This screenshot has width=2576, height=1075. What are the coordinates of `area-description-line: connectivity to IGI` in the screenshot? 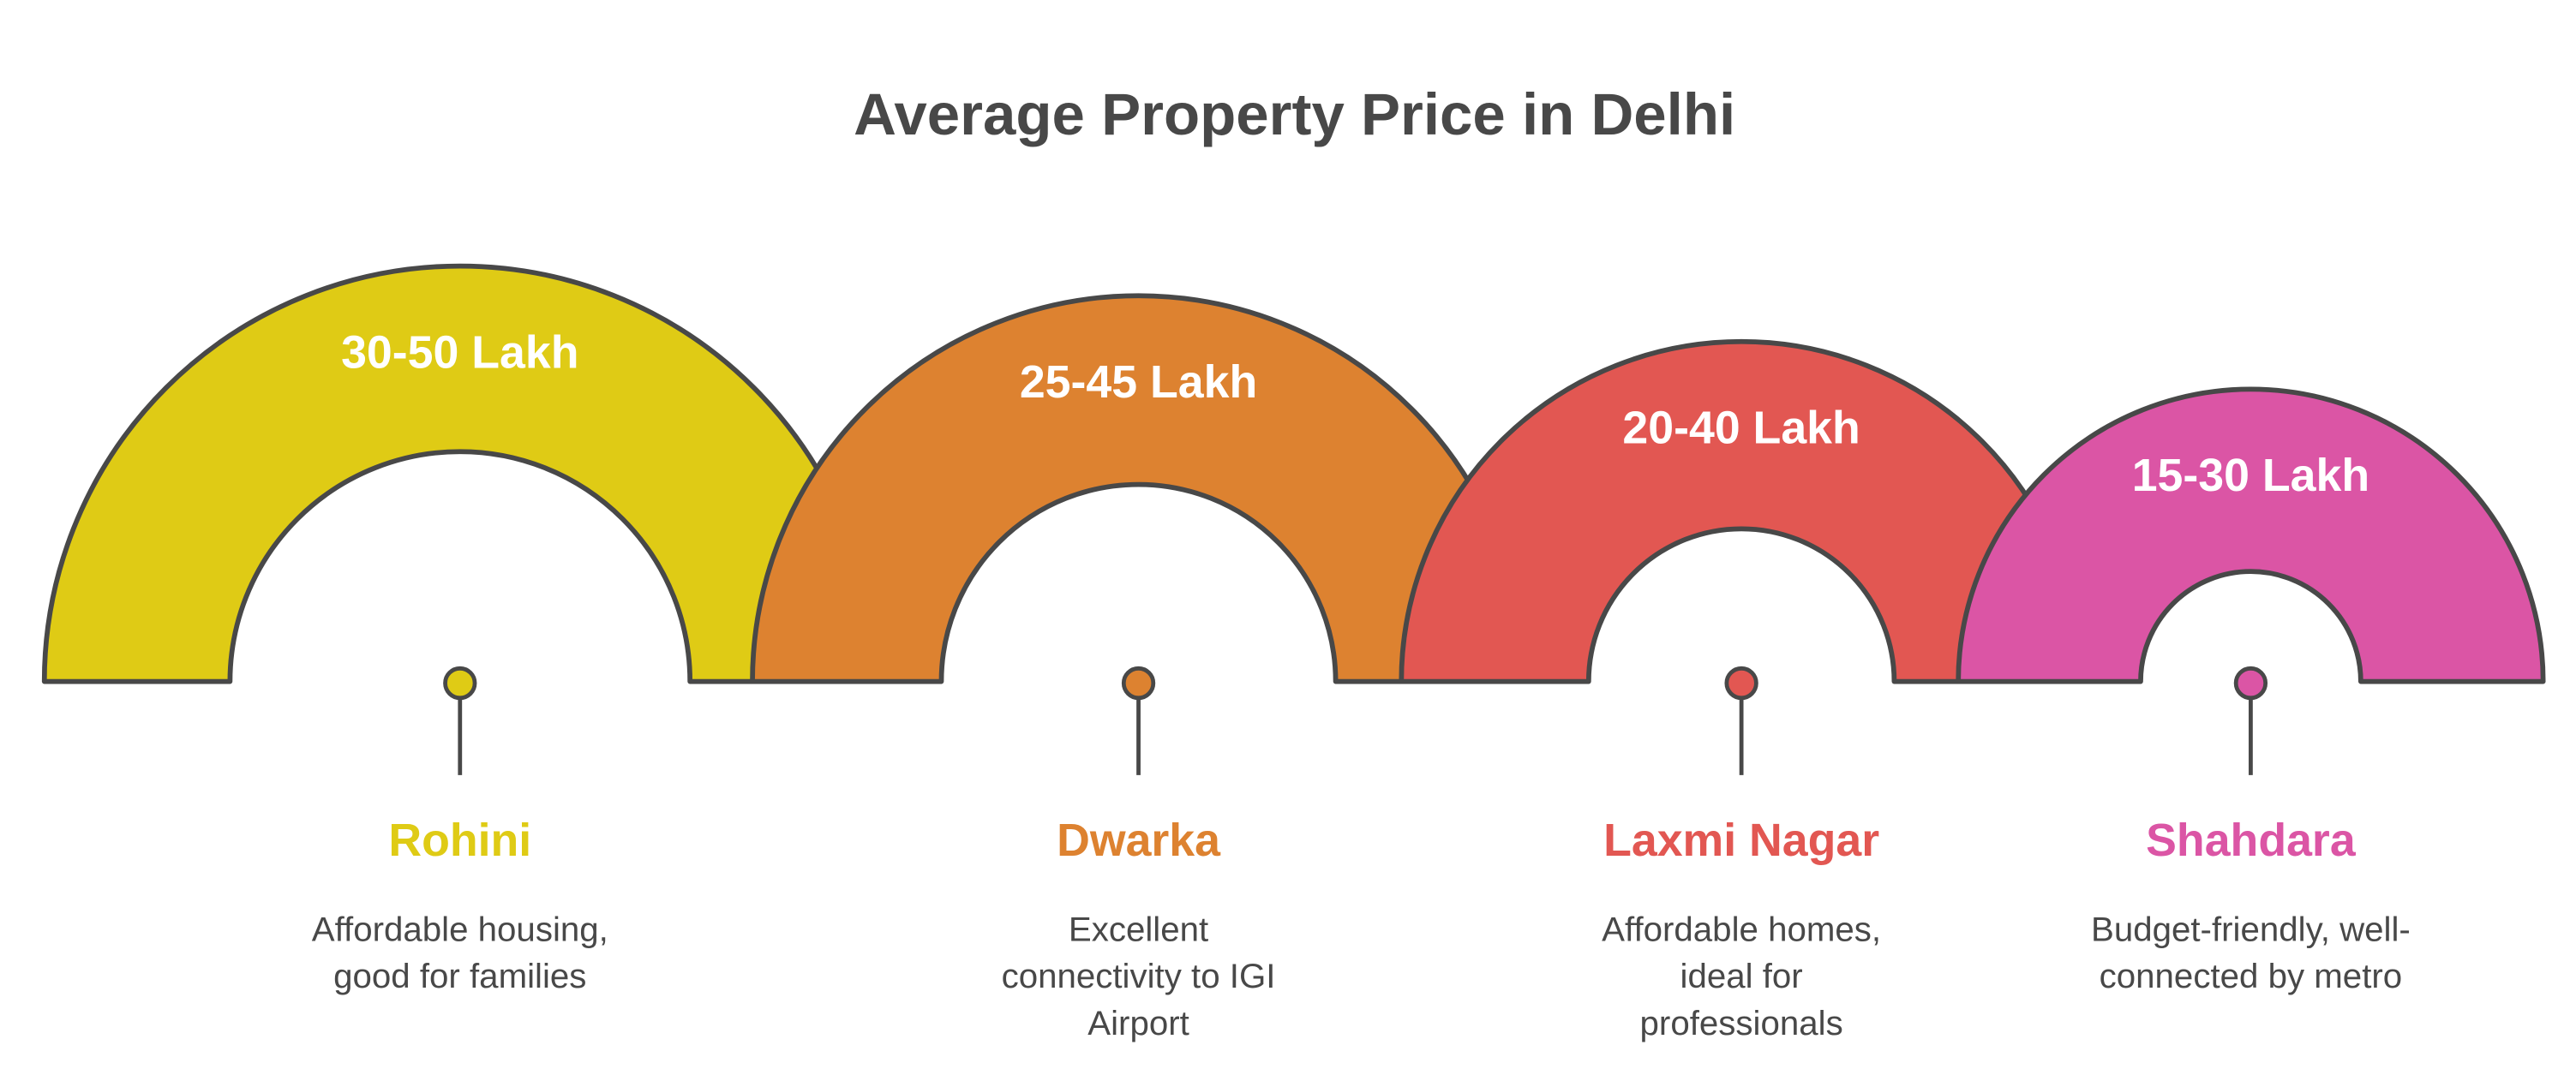 It's located at (1139, 976).